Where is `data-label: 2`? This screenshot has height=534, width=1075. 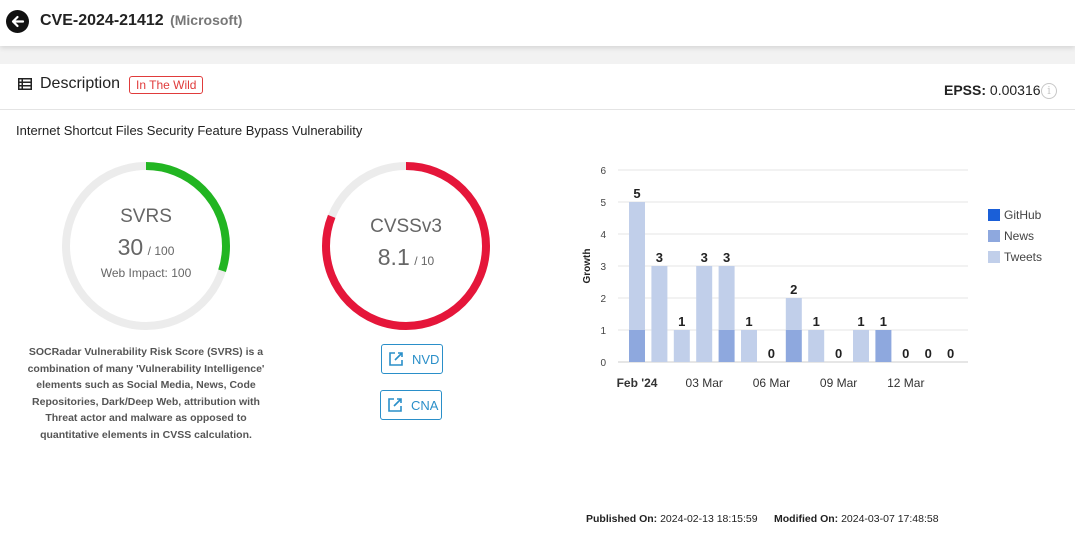 data-label: 2 is located at coordinates (793, 289).